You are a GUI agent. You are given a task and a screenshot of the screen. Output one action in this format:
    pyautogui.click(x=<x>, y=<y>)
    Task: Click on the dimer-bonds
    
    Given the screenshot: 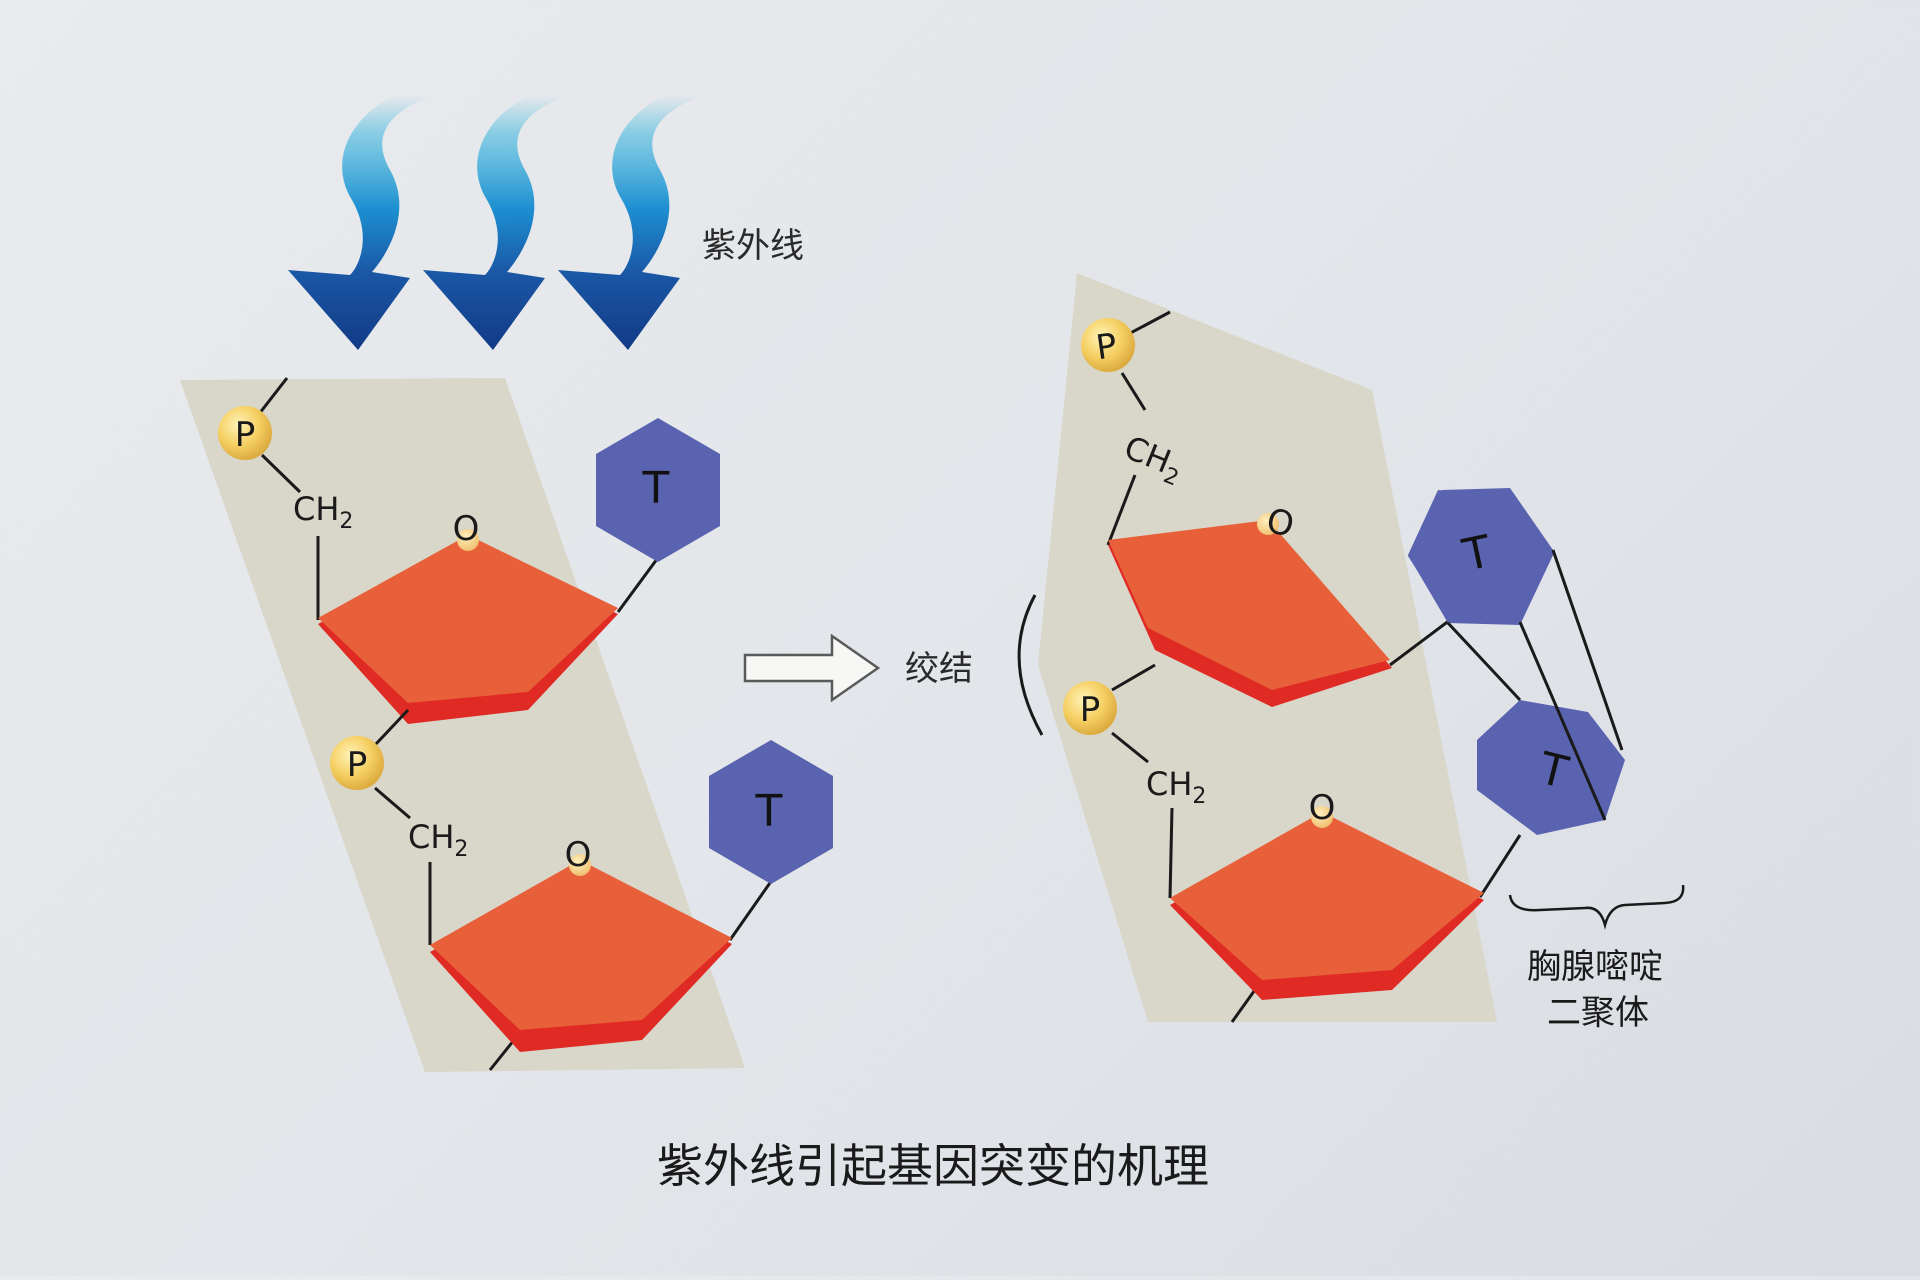 What is the action you would take?
    pyautogui.click(x=1535, y=685)
    